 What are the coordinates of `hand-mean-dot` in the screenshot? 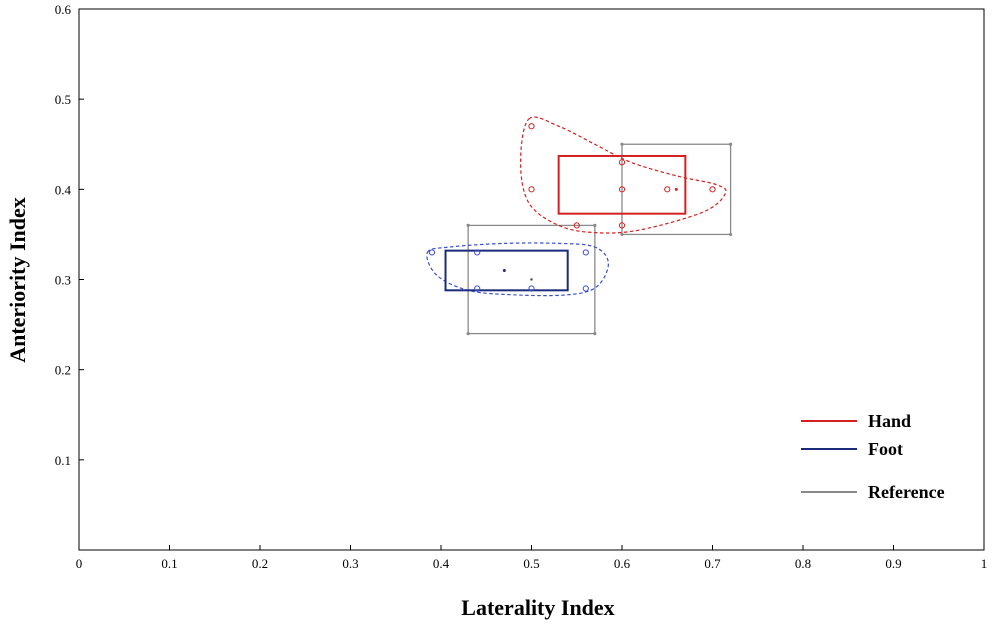 It's located at (676, 189).